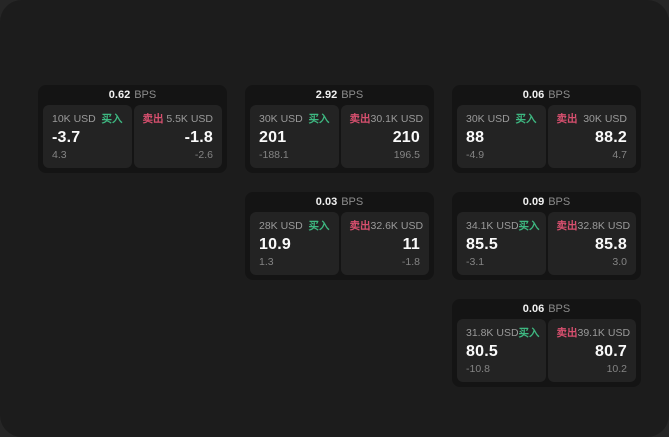  Describe the element at coordinates (410, 262) in the screenshot. I see `sell-change: -1.8` at that location.